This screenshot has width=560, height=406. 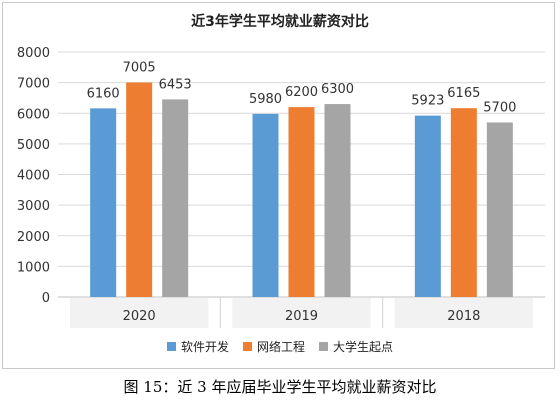 I want to click on legend-label: 大学生起点, so click(x=363, y=347).